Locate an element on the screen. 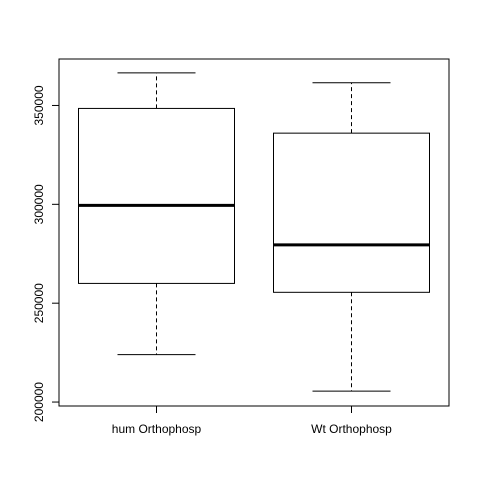  y-axis: 200000 250000 300000 350000 is located at coordinates (46, 253).